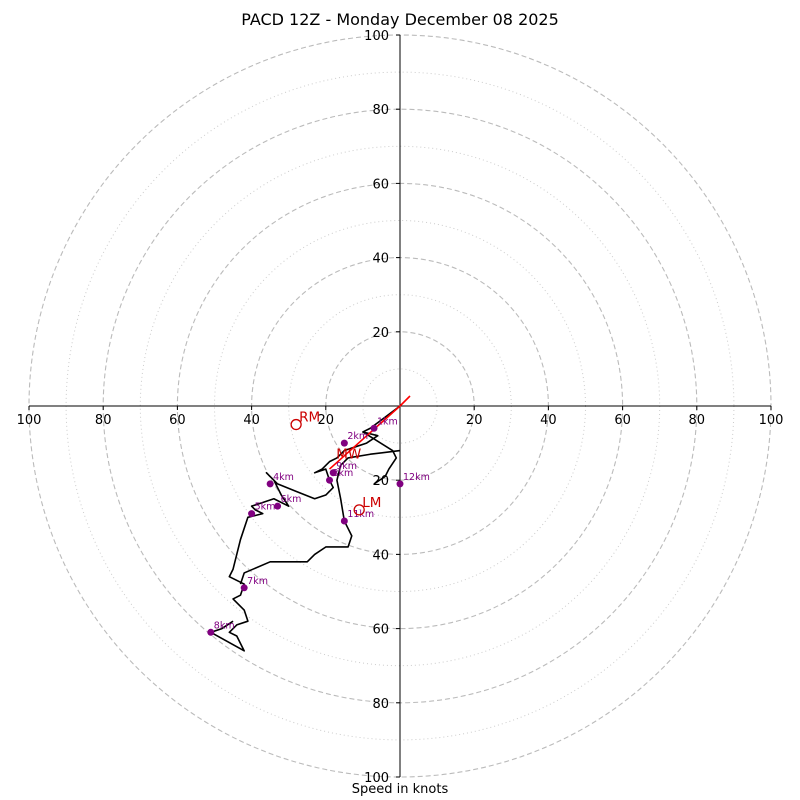  I want to click on trace-line-lower, so click(320, 517).